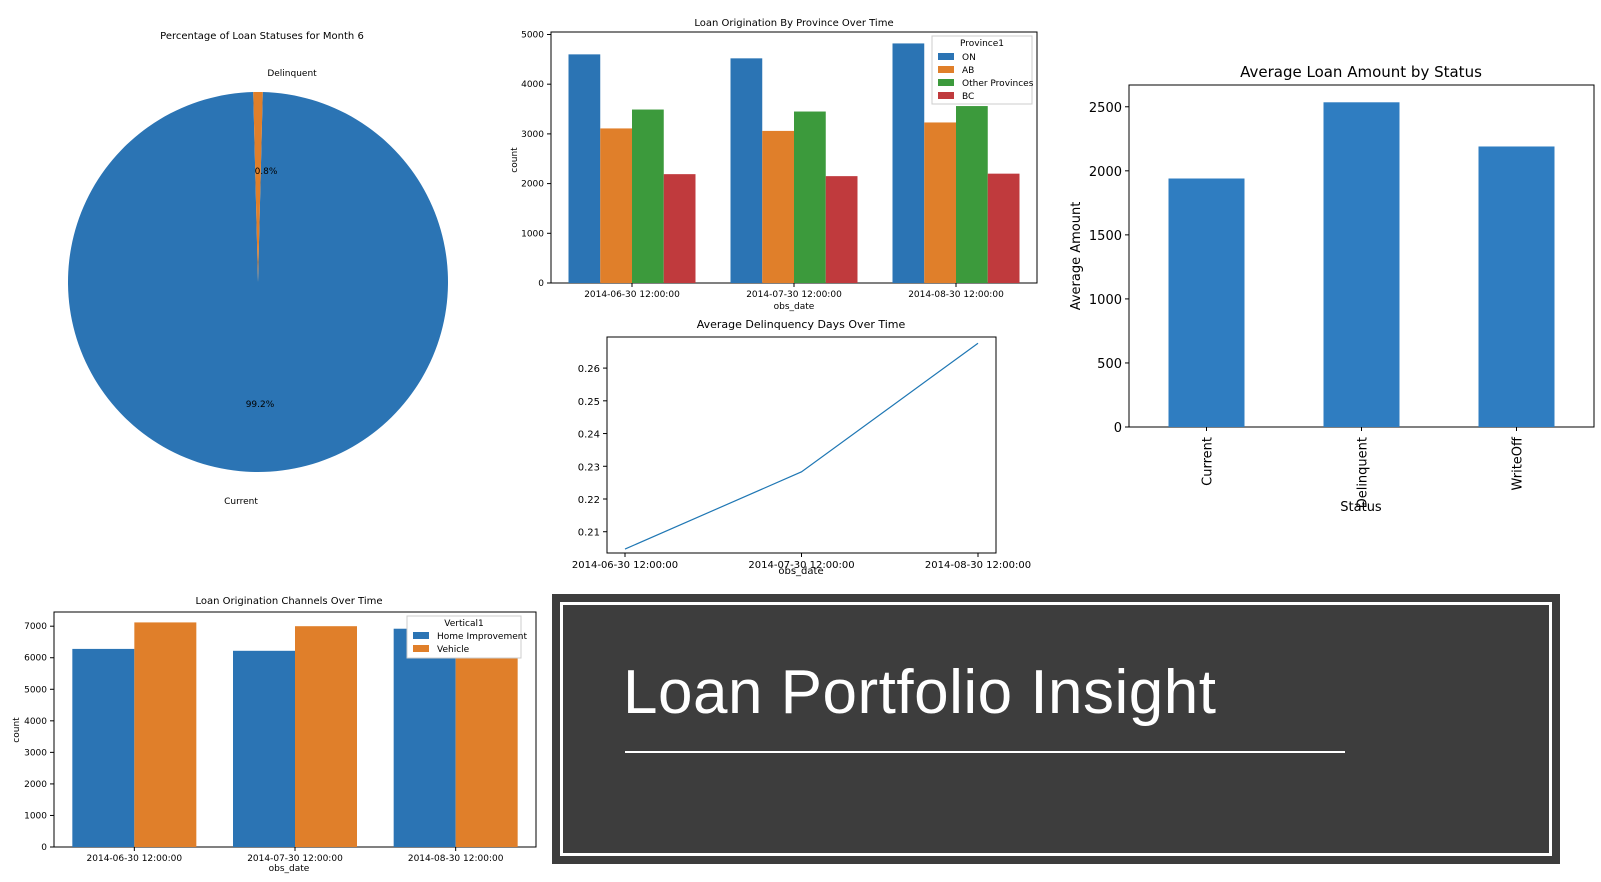 Image resolution: width=1601 pixels, height=882 pixels. What do you see at coordinates (456, 859) in the screenshot?
I see `channels-xtick-label: 2014-08-30 12:00:00` at bounding box center [456, 859].